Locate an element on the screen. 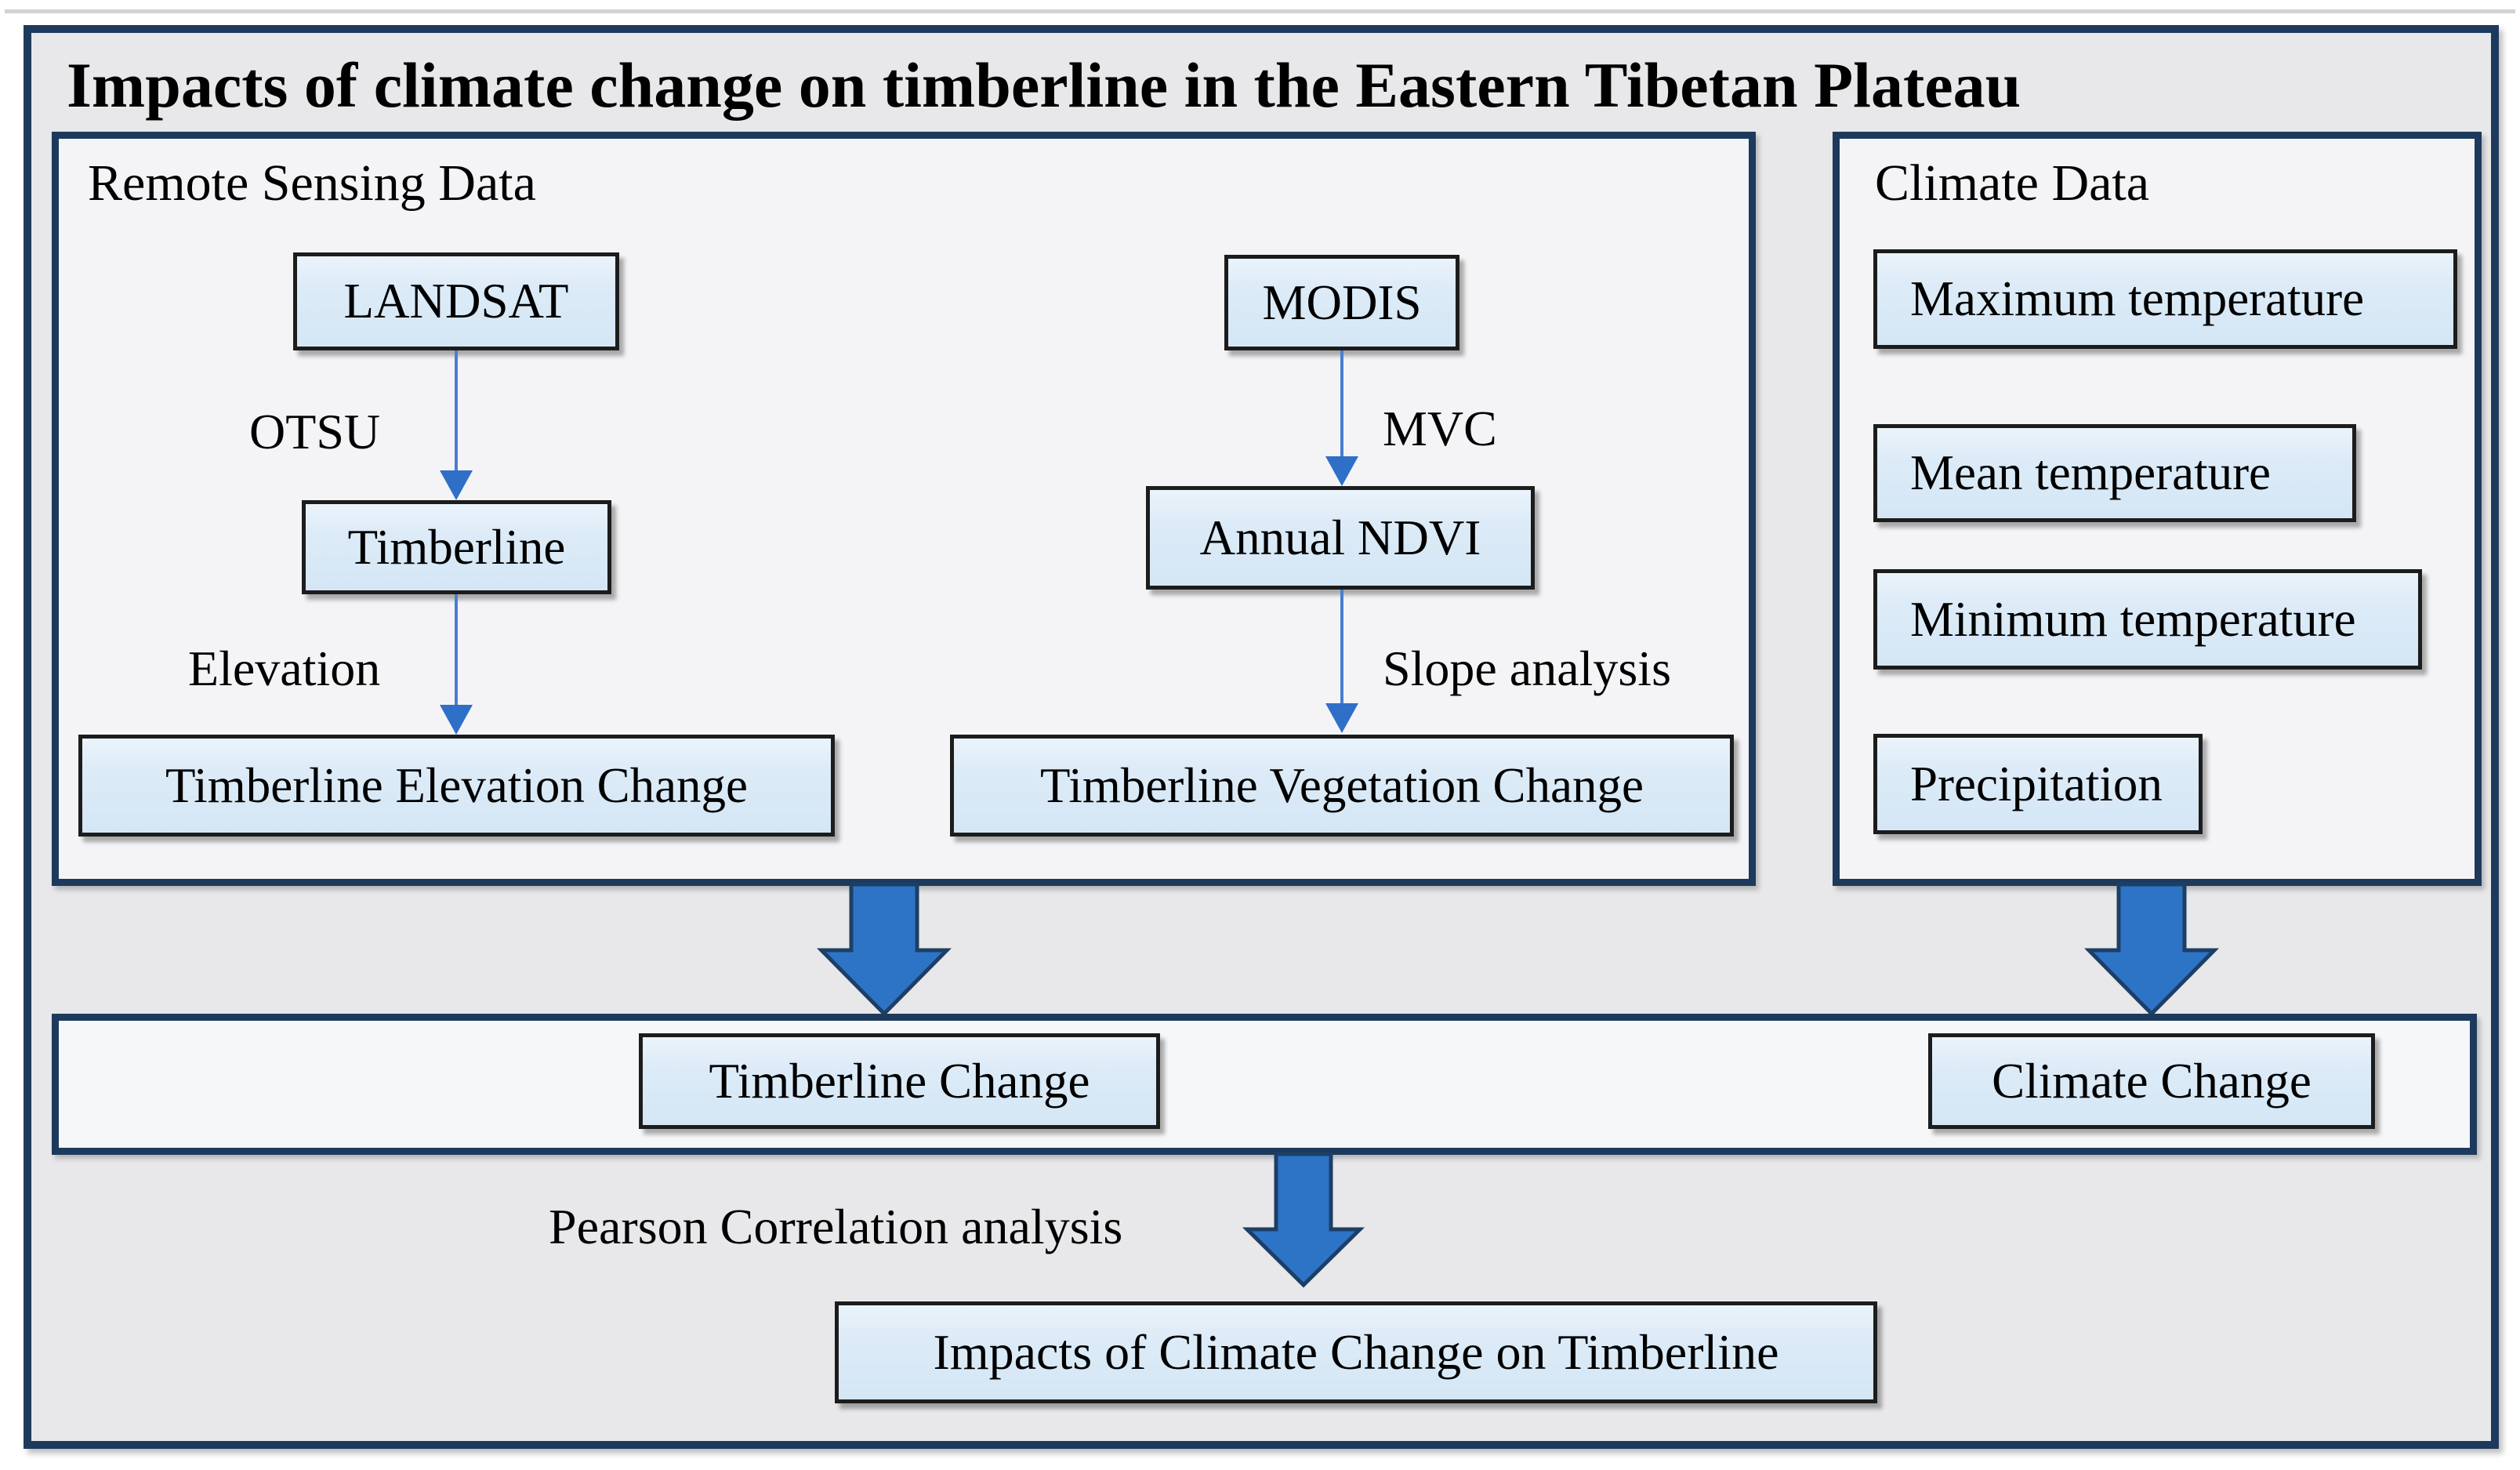 This screenshot has height=1470, width=2520. figure-top-rule is located at coordinates (1260, 11).